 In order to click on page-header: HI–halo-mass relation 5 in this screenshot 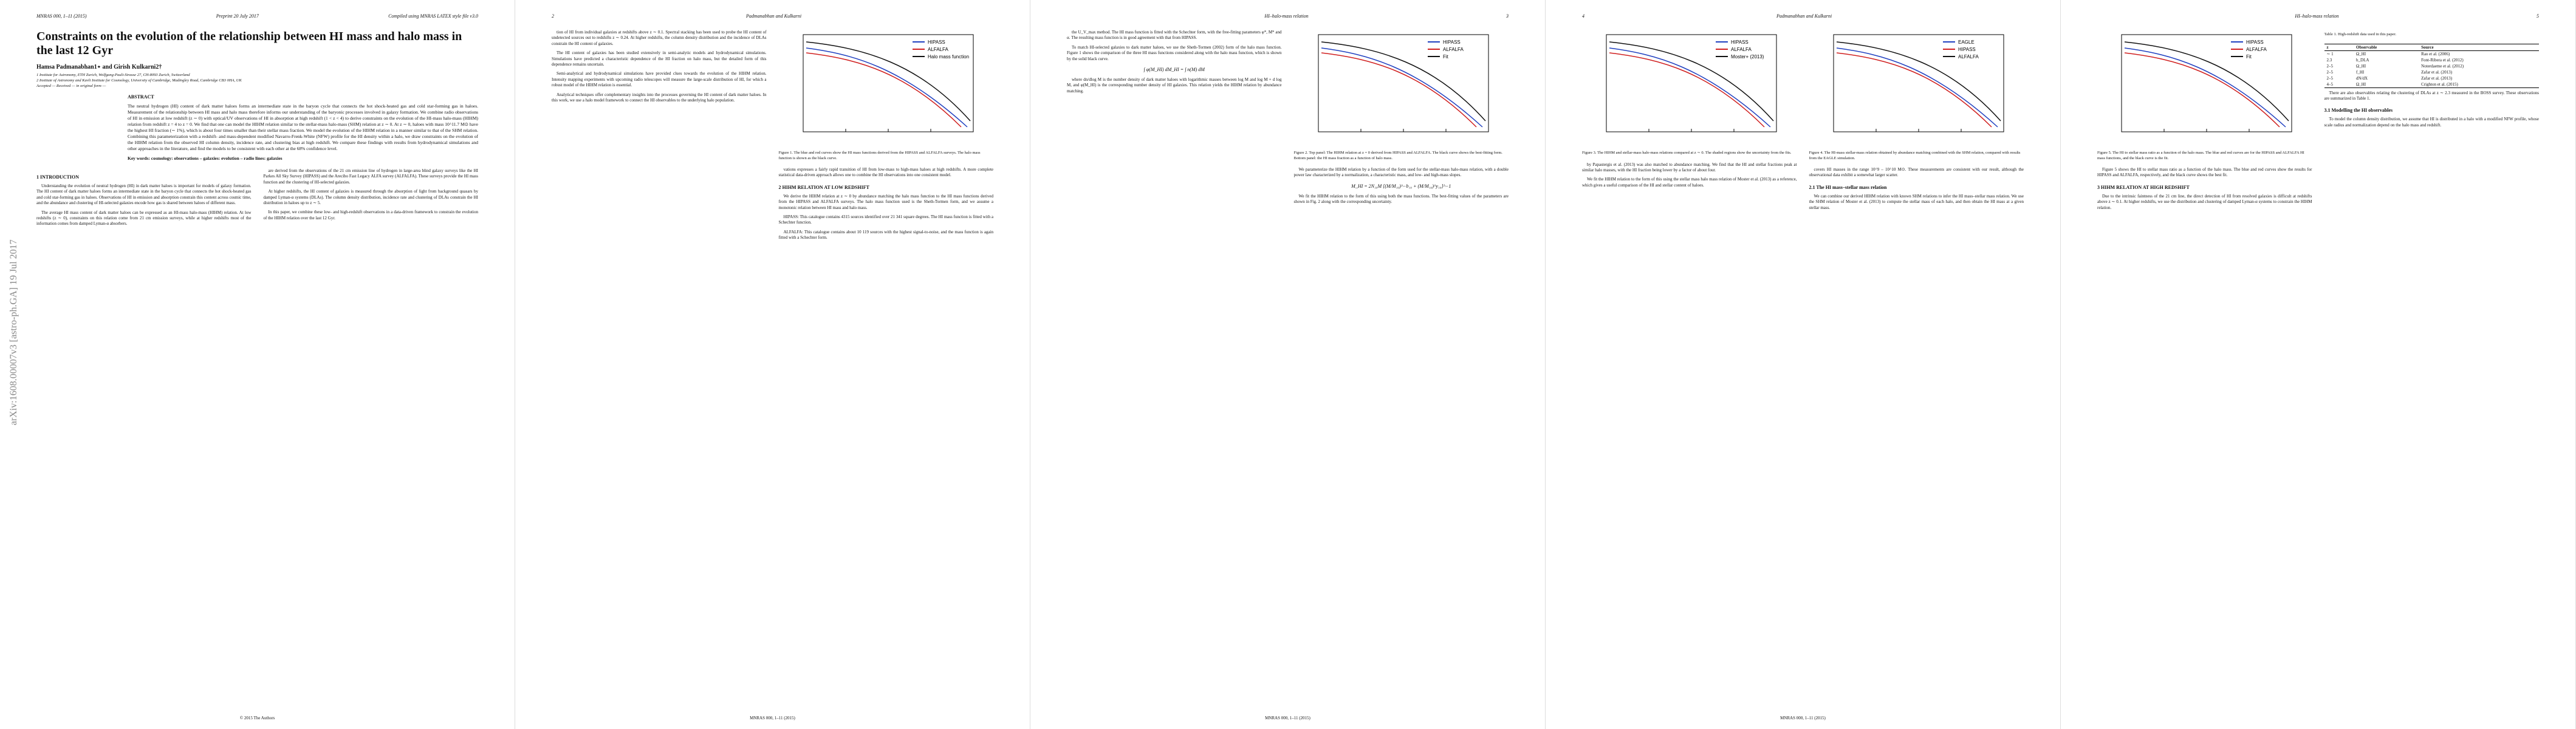, I will do `click(2318, 16)`.